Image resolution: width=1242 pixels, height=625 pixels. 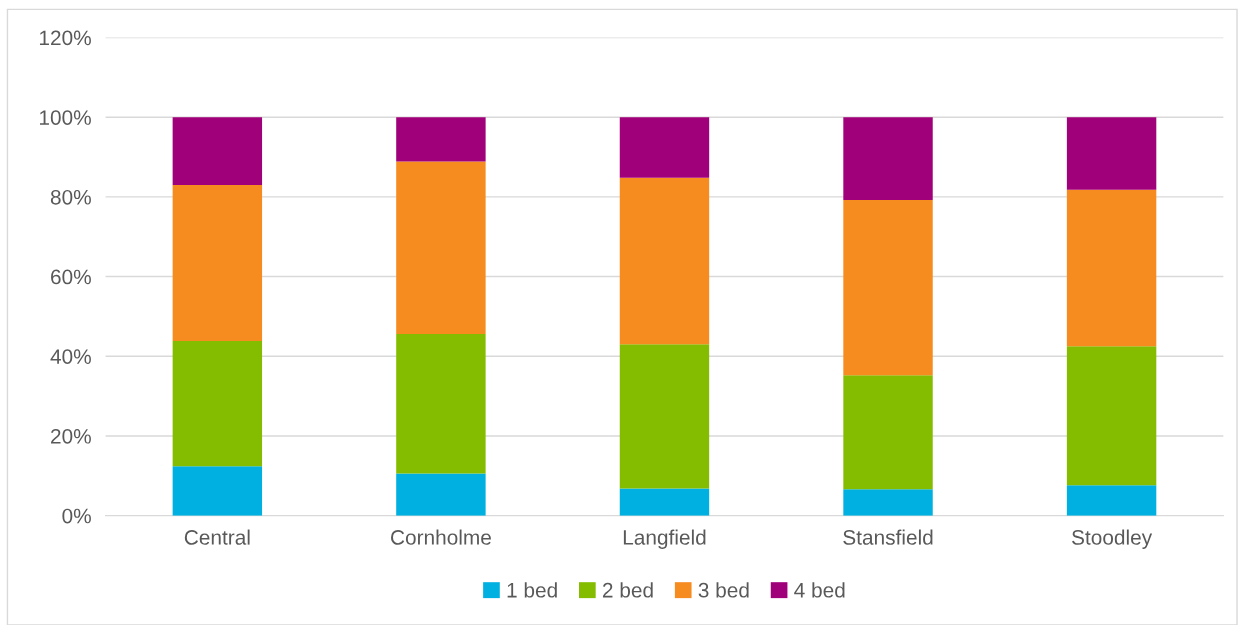 I want to click on x-tick-label: Cornholme, so click(x=441, y=537).